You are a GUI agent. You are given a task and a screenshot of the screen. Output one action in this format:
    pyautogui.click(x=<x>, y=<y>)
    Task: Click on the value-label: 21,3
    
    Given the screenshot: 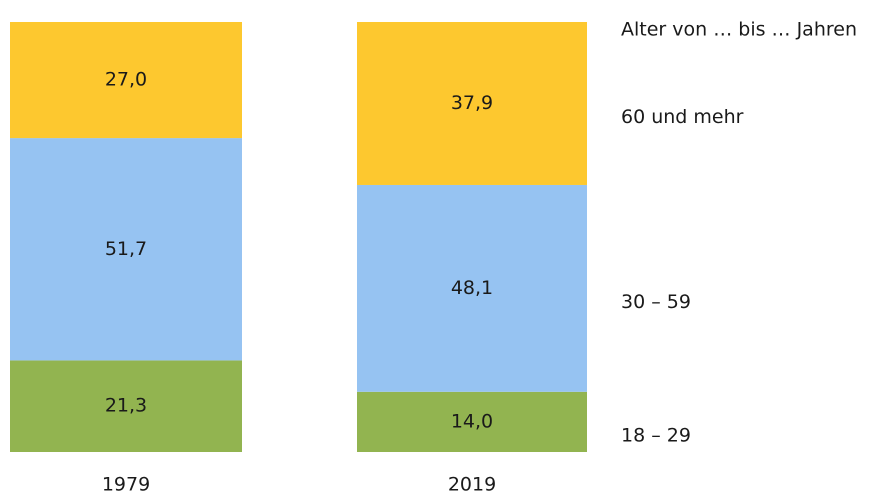 What is the action you would take?
    pyautogui.click(x=126, y=406)
    